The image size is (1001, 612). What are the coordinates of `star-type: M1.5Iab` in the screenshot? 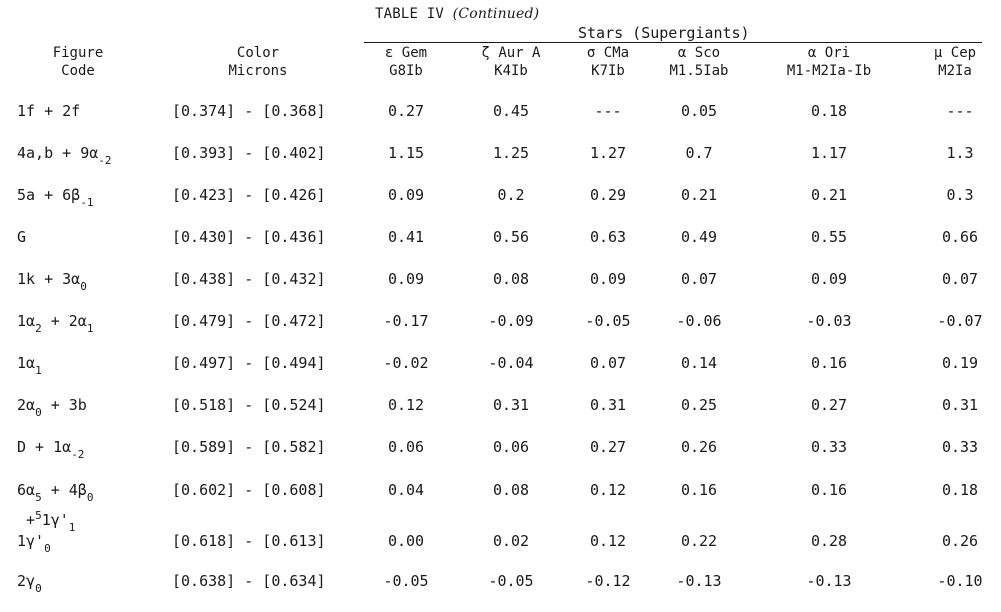 It's located at (699, 71).